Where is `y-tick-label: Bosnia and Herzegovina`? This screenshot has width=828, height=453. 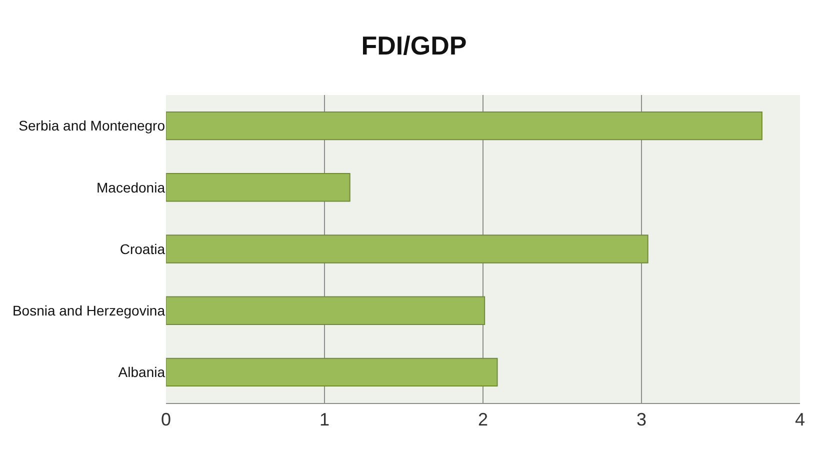 y-tick-label: Bosnia and Herzegovina is located at coordinates (89, 310).